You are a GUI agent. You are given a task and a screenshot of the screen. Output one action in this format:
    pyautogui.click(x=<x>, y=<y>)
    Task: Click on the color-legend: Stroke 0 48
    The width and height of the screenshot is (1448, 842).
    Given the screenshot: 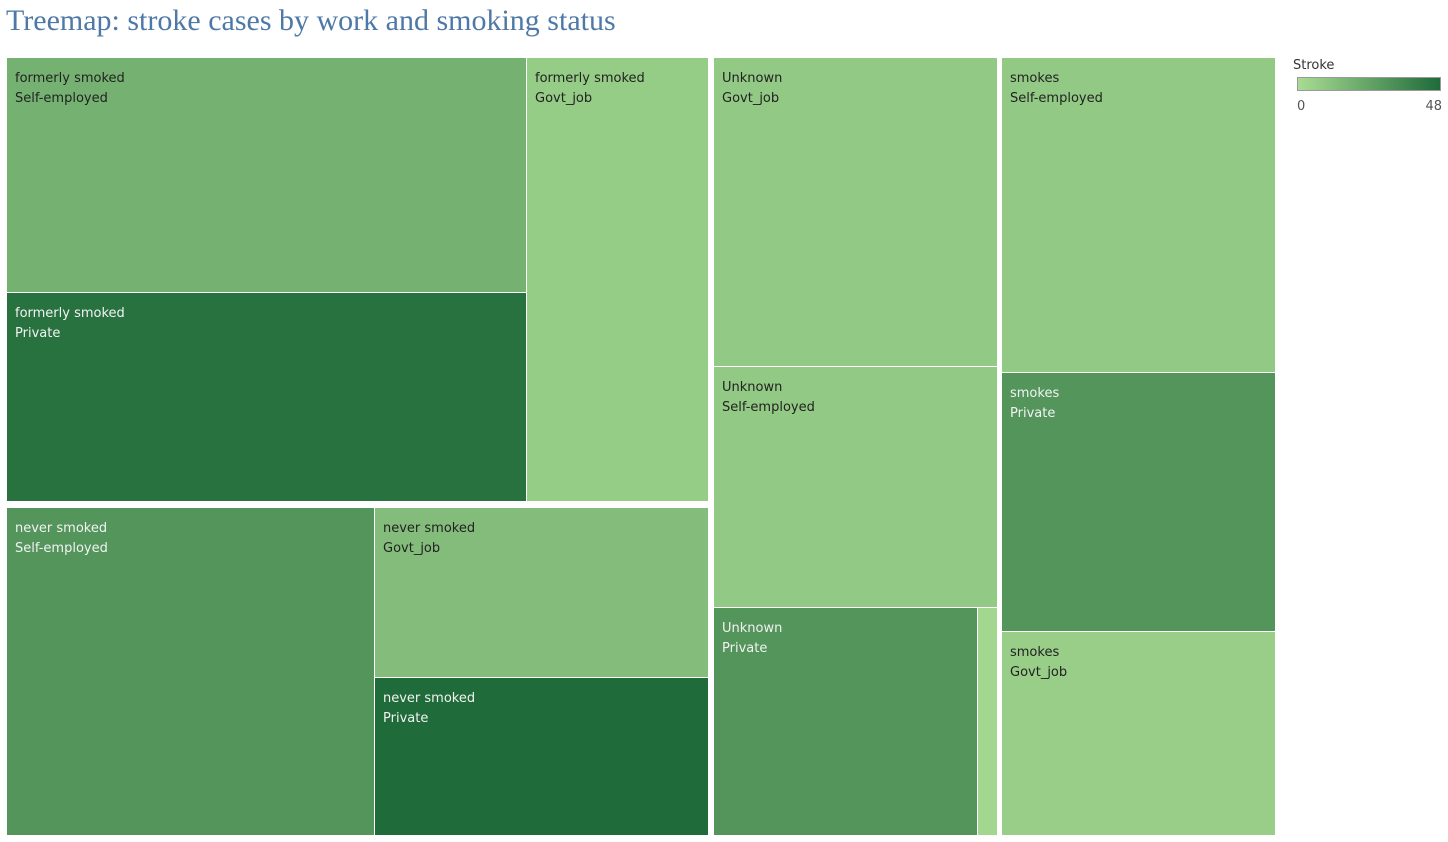 What is the action you would take?
    pyautogui.click(x=1369, y=88)
    